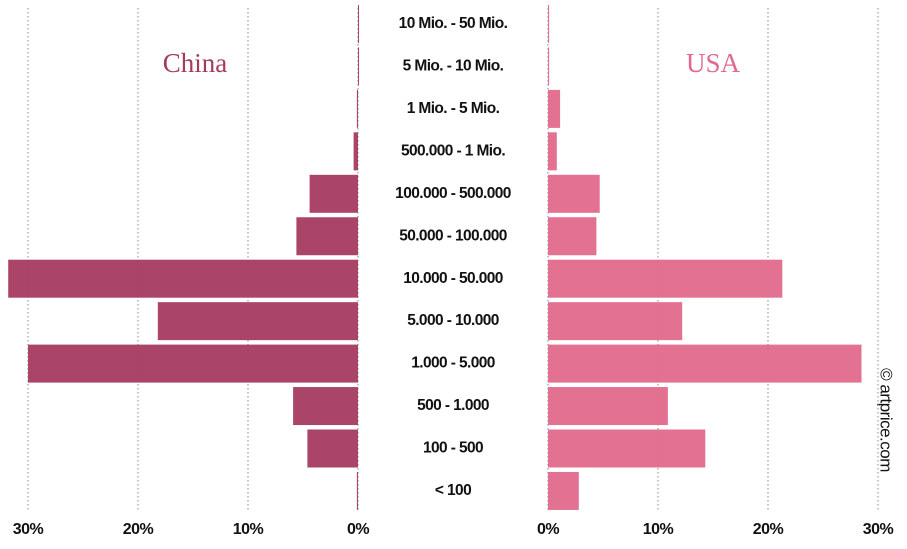 Image resolution: width=907 pixels, height=549 pixels. What do you see at coordinates (195, 63) in the screenshot?
I see `series-name: China` at bounding box center [195, 63].